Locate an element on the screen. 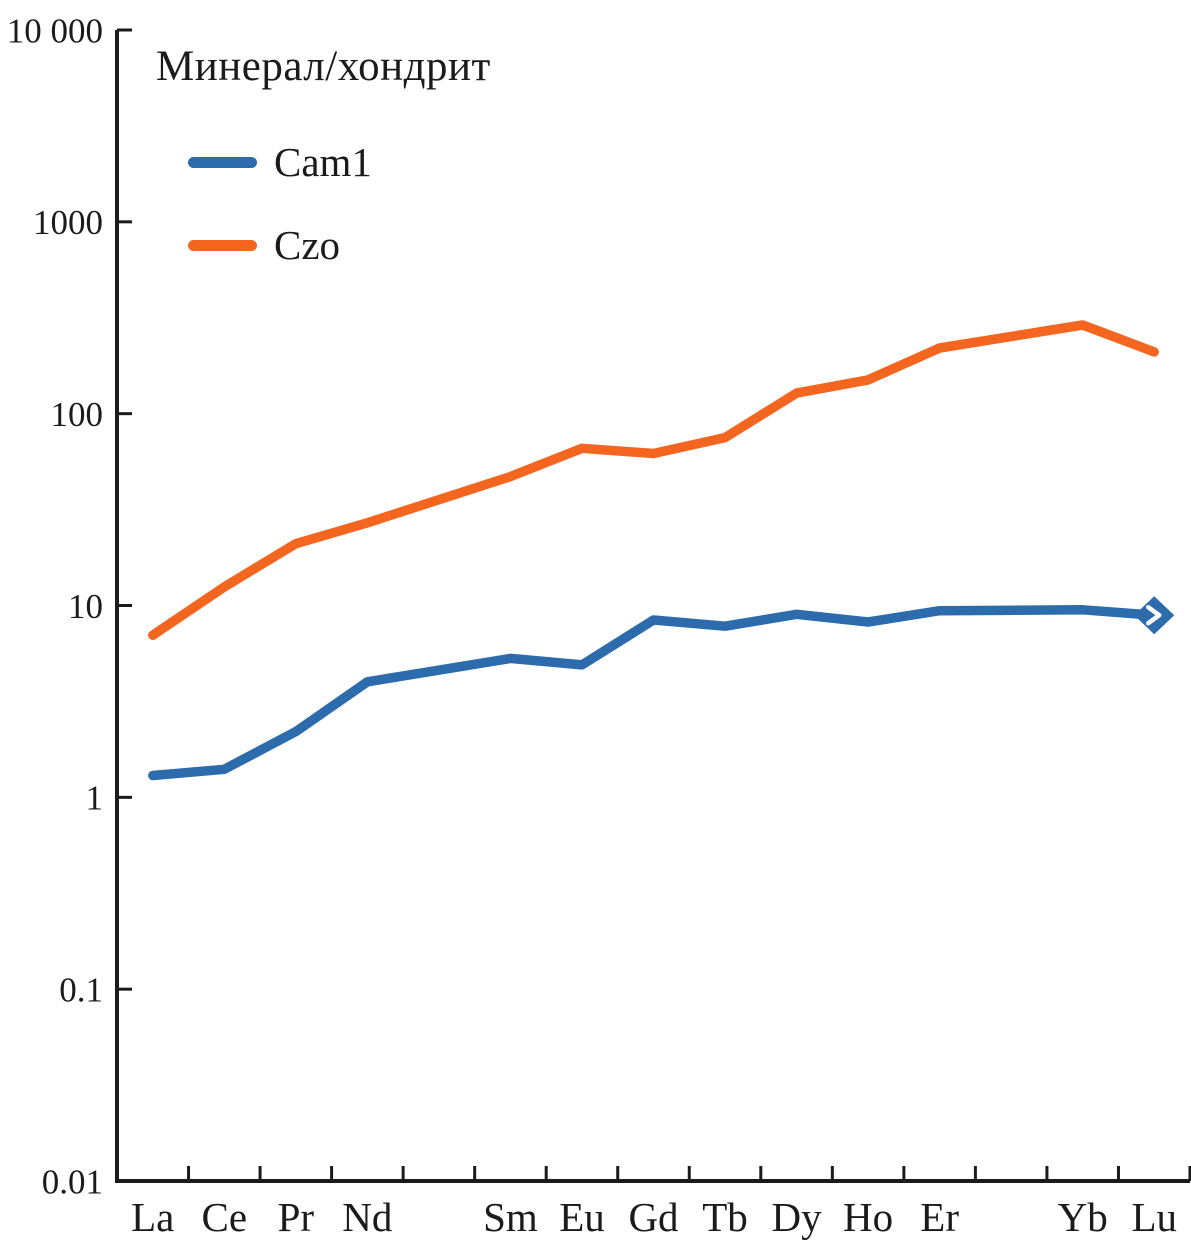 The width and height of the screenshot is (1191, 1245). x-tick-label: Ce is located at coordinates (225, 1217).